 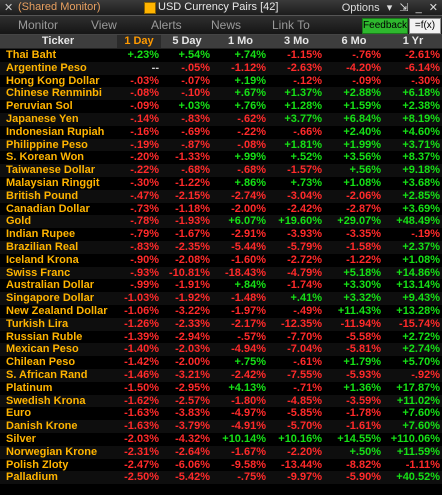 What do you see at coordinates (47, 374) in the screenshot?
I see `ticker-name: S. African Rand` at bounding box center [47, 374].